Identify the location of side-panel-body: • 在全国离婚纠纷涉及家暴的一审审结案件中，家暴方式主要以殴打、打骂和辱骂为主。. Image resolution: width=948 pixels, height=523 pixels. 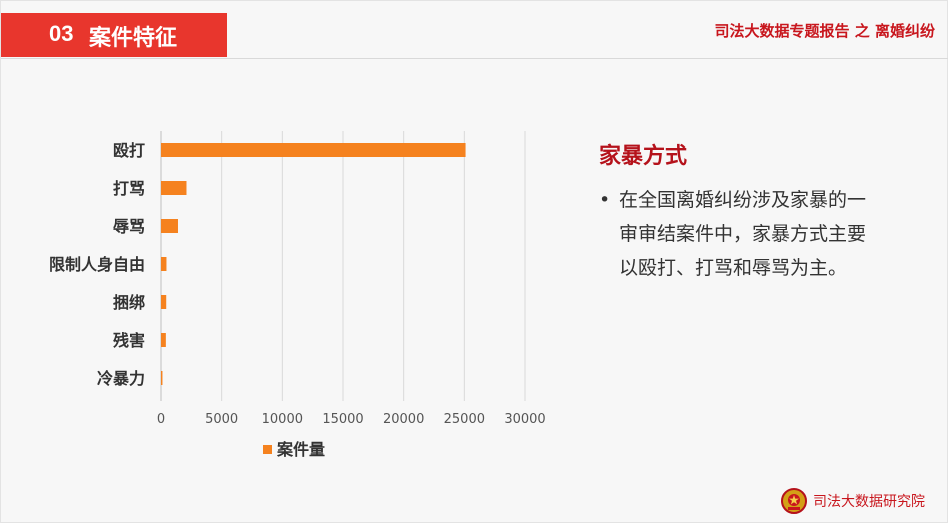
(734, 234).